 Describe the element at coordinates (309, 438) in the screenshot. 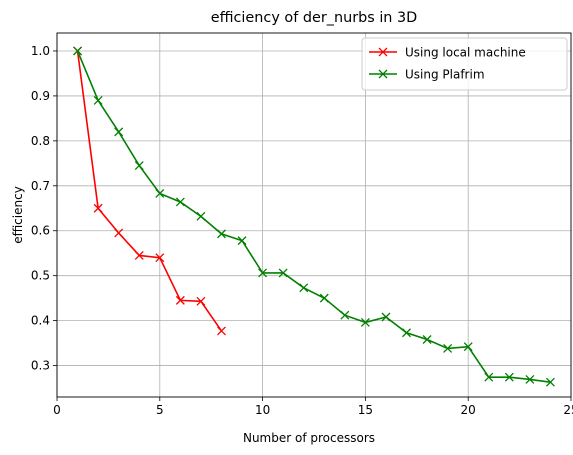

I see `x-axis-title: Number of processors` at that location.